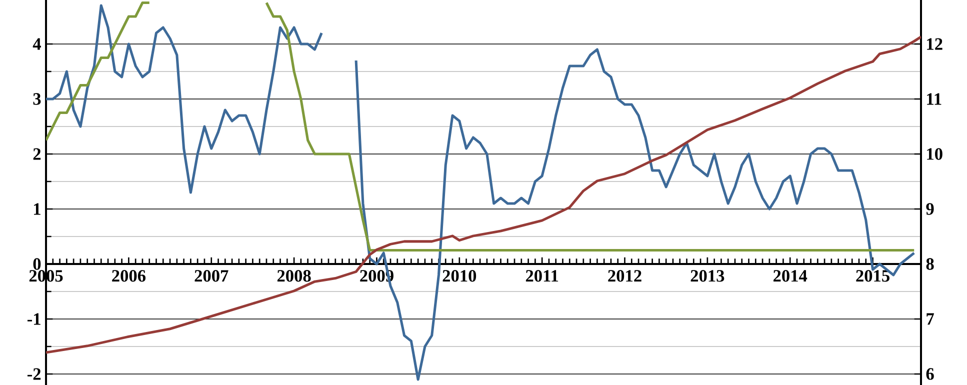 The height and width of the screenshot is (385, 967). I want to click on y-tick-label: 4, so click(36, 44).